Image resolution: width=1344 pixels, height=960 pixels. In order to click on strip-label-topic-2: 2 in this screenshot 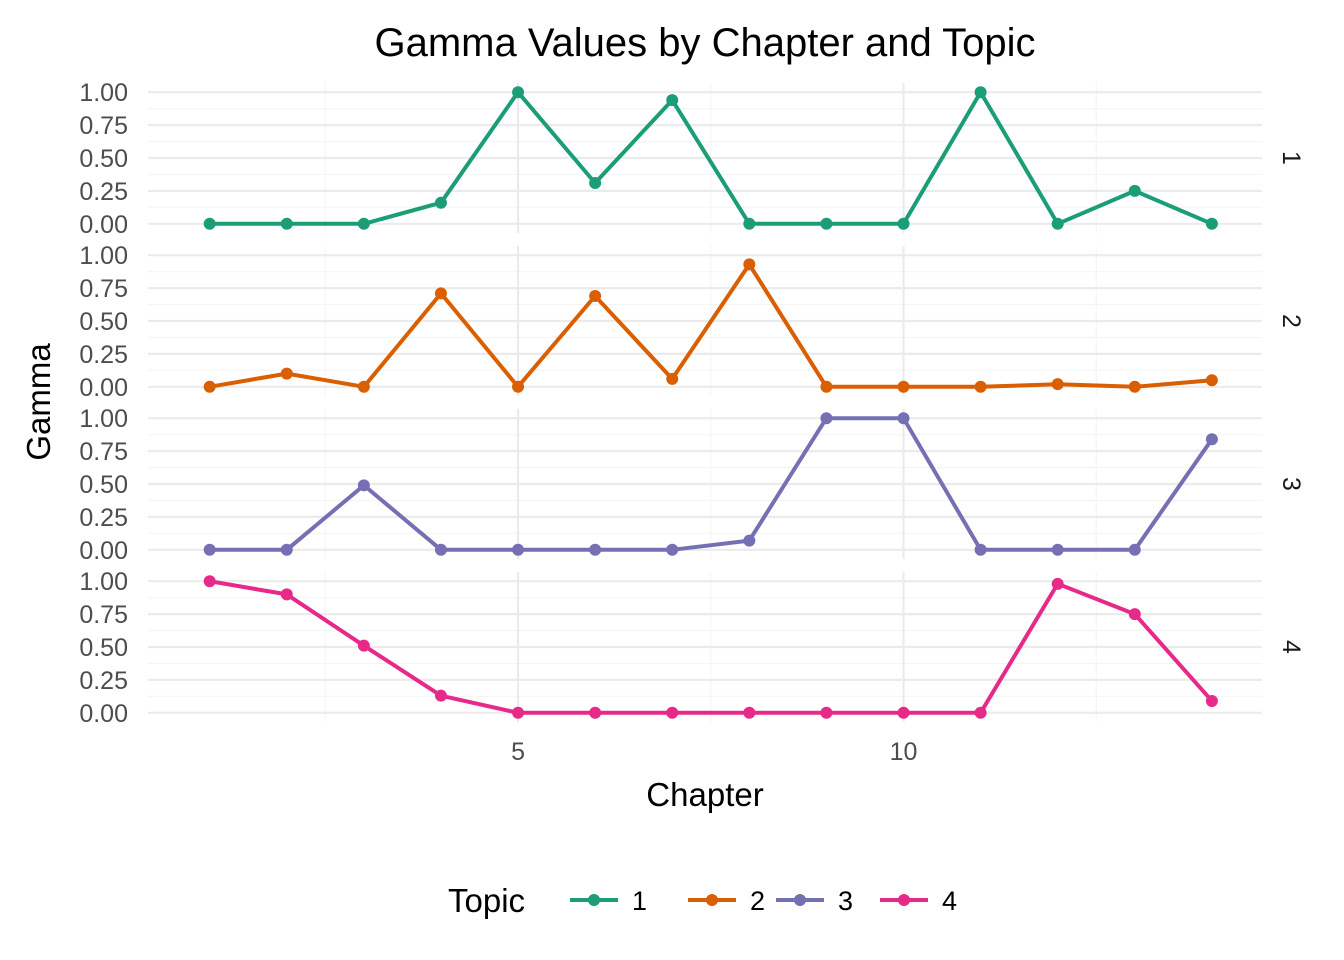, I will do `click(1291, 321)`.